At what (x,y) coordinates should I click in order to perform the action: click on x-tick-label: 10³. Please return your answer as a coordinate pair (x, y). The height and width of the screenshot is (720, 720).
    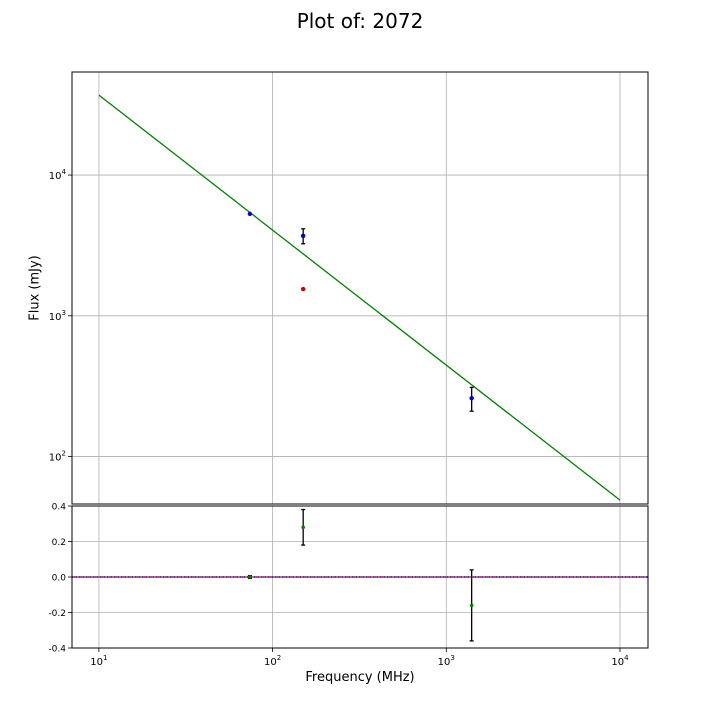
    Looking at the image, I should click on (446, 661).